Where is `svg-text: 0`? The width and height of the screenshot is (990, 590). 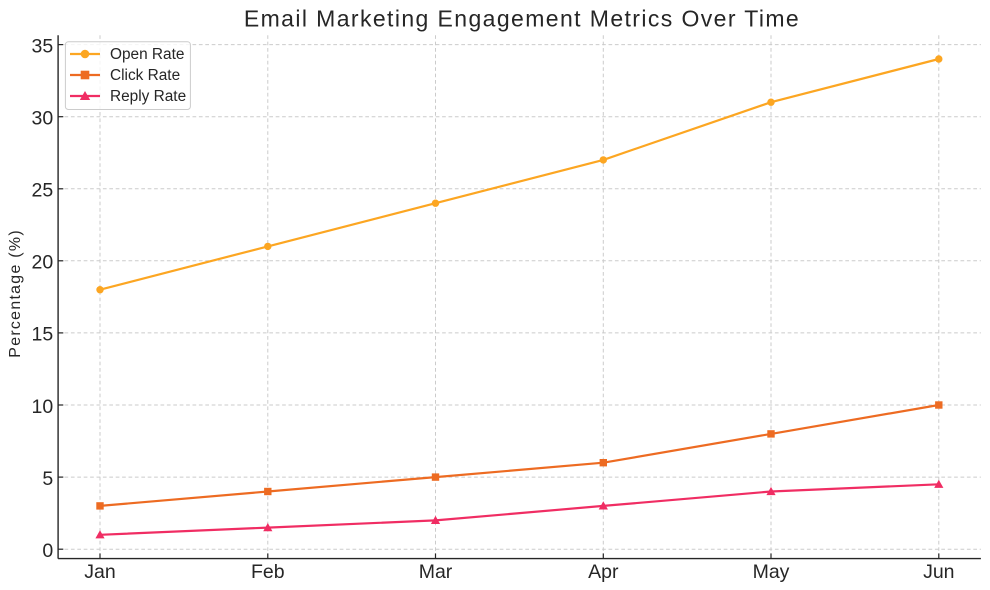
svg-text: 0 is located at coordinates (47, 551).